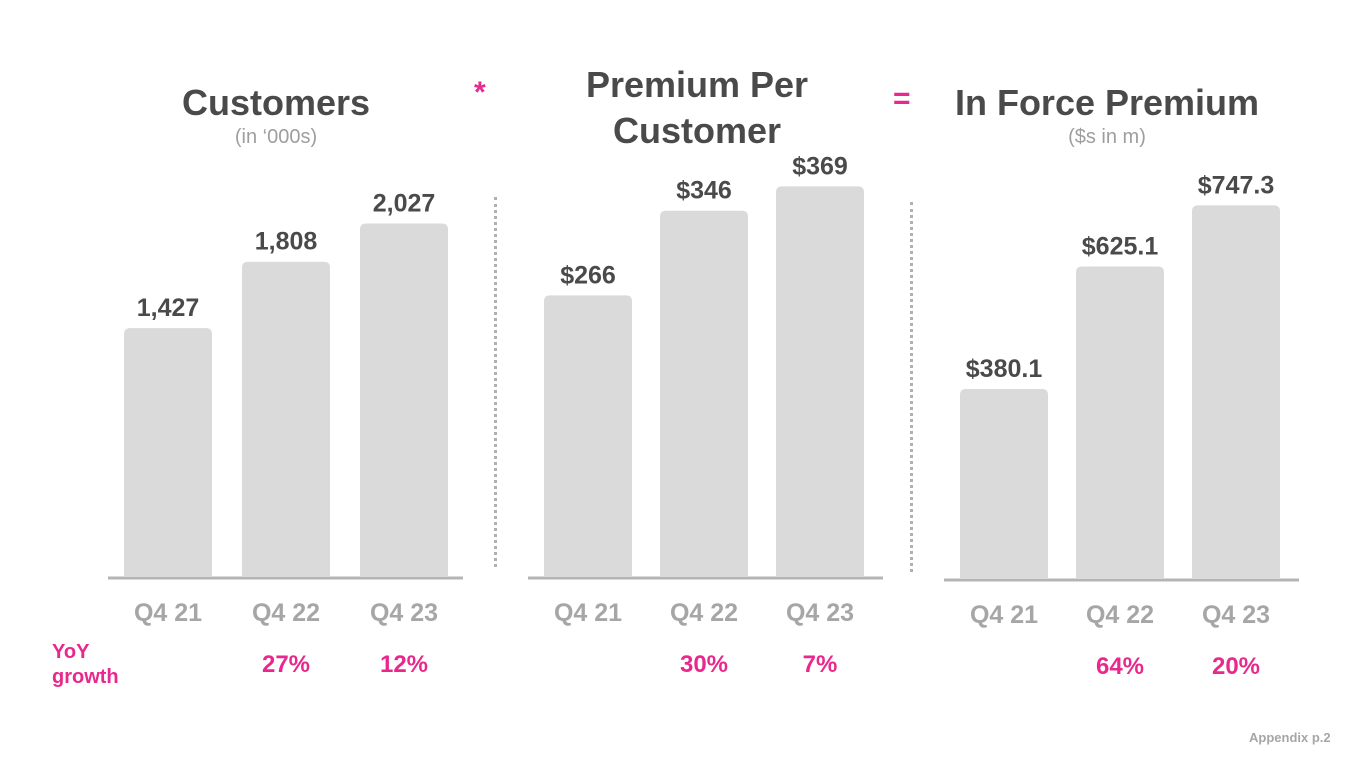  What do you see at coordinates (588, 275) in the screenshot?
I see `value-label: $266` at bounding box center [588, 275].